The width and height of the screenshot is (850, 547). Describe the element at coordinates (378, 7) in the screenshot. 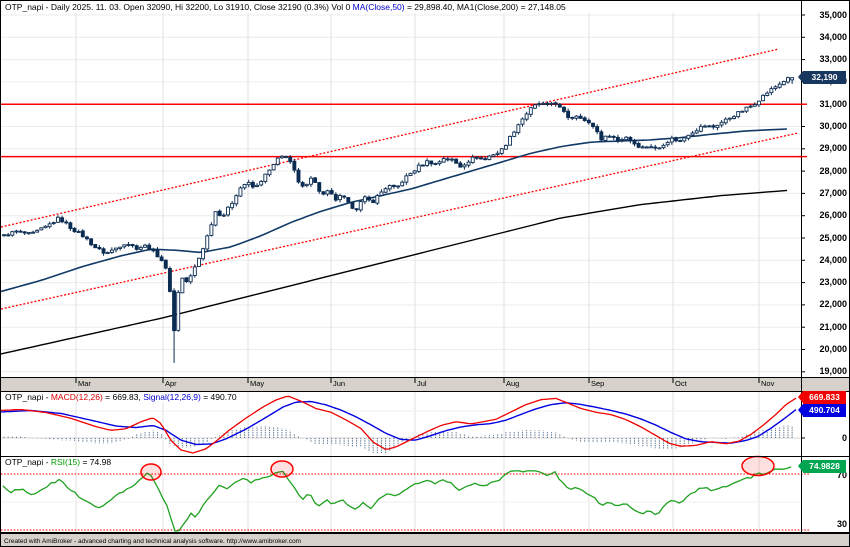

I see `ma50-label: MA(Close,50)` at that location.